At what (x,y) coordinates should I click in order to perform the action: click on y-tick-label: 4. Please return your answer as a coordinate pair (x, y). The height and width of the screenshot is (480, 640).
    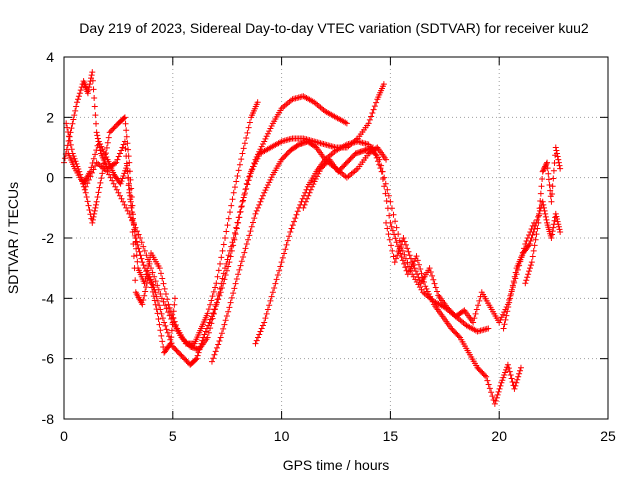
    Looking at the image, I should click on (50, 57).